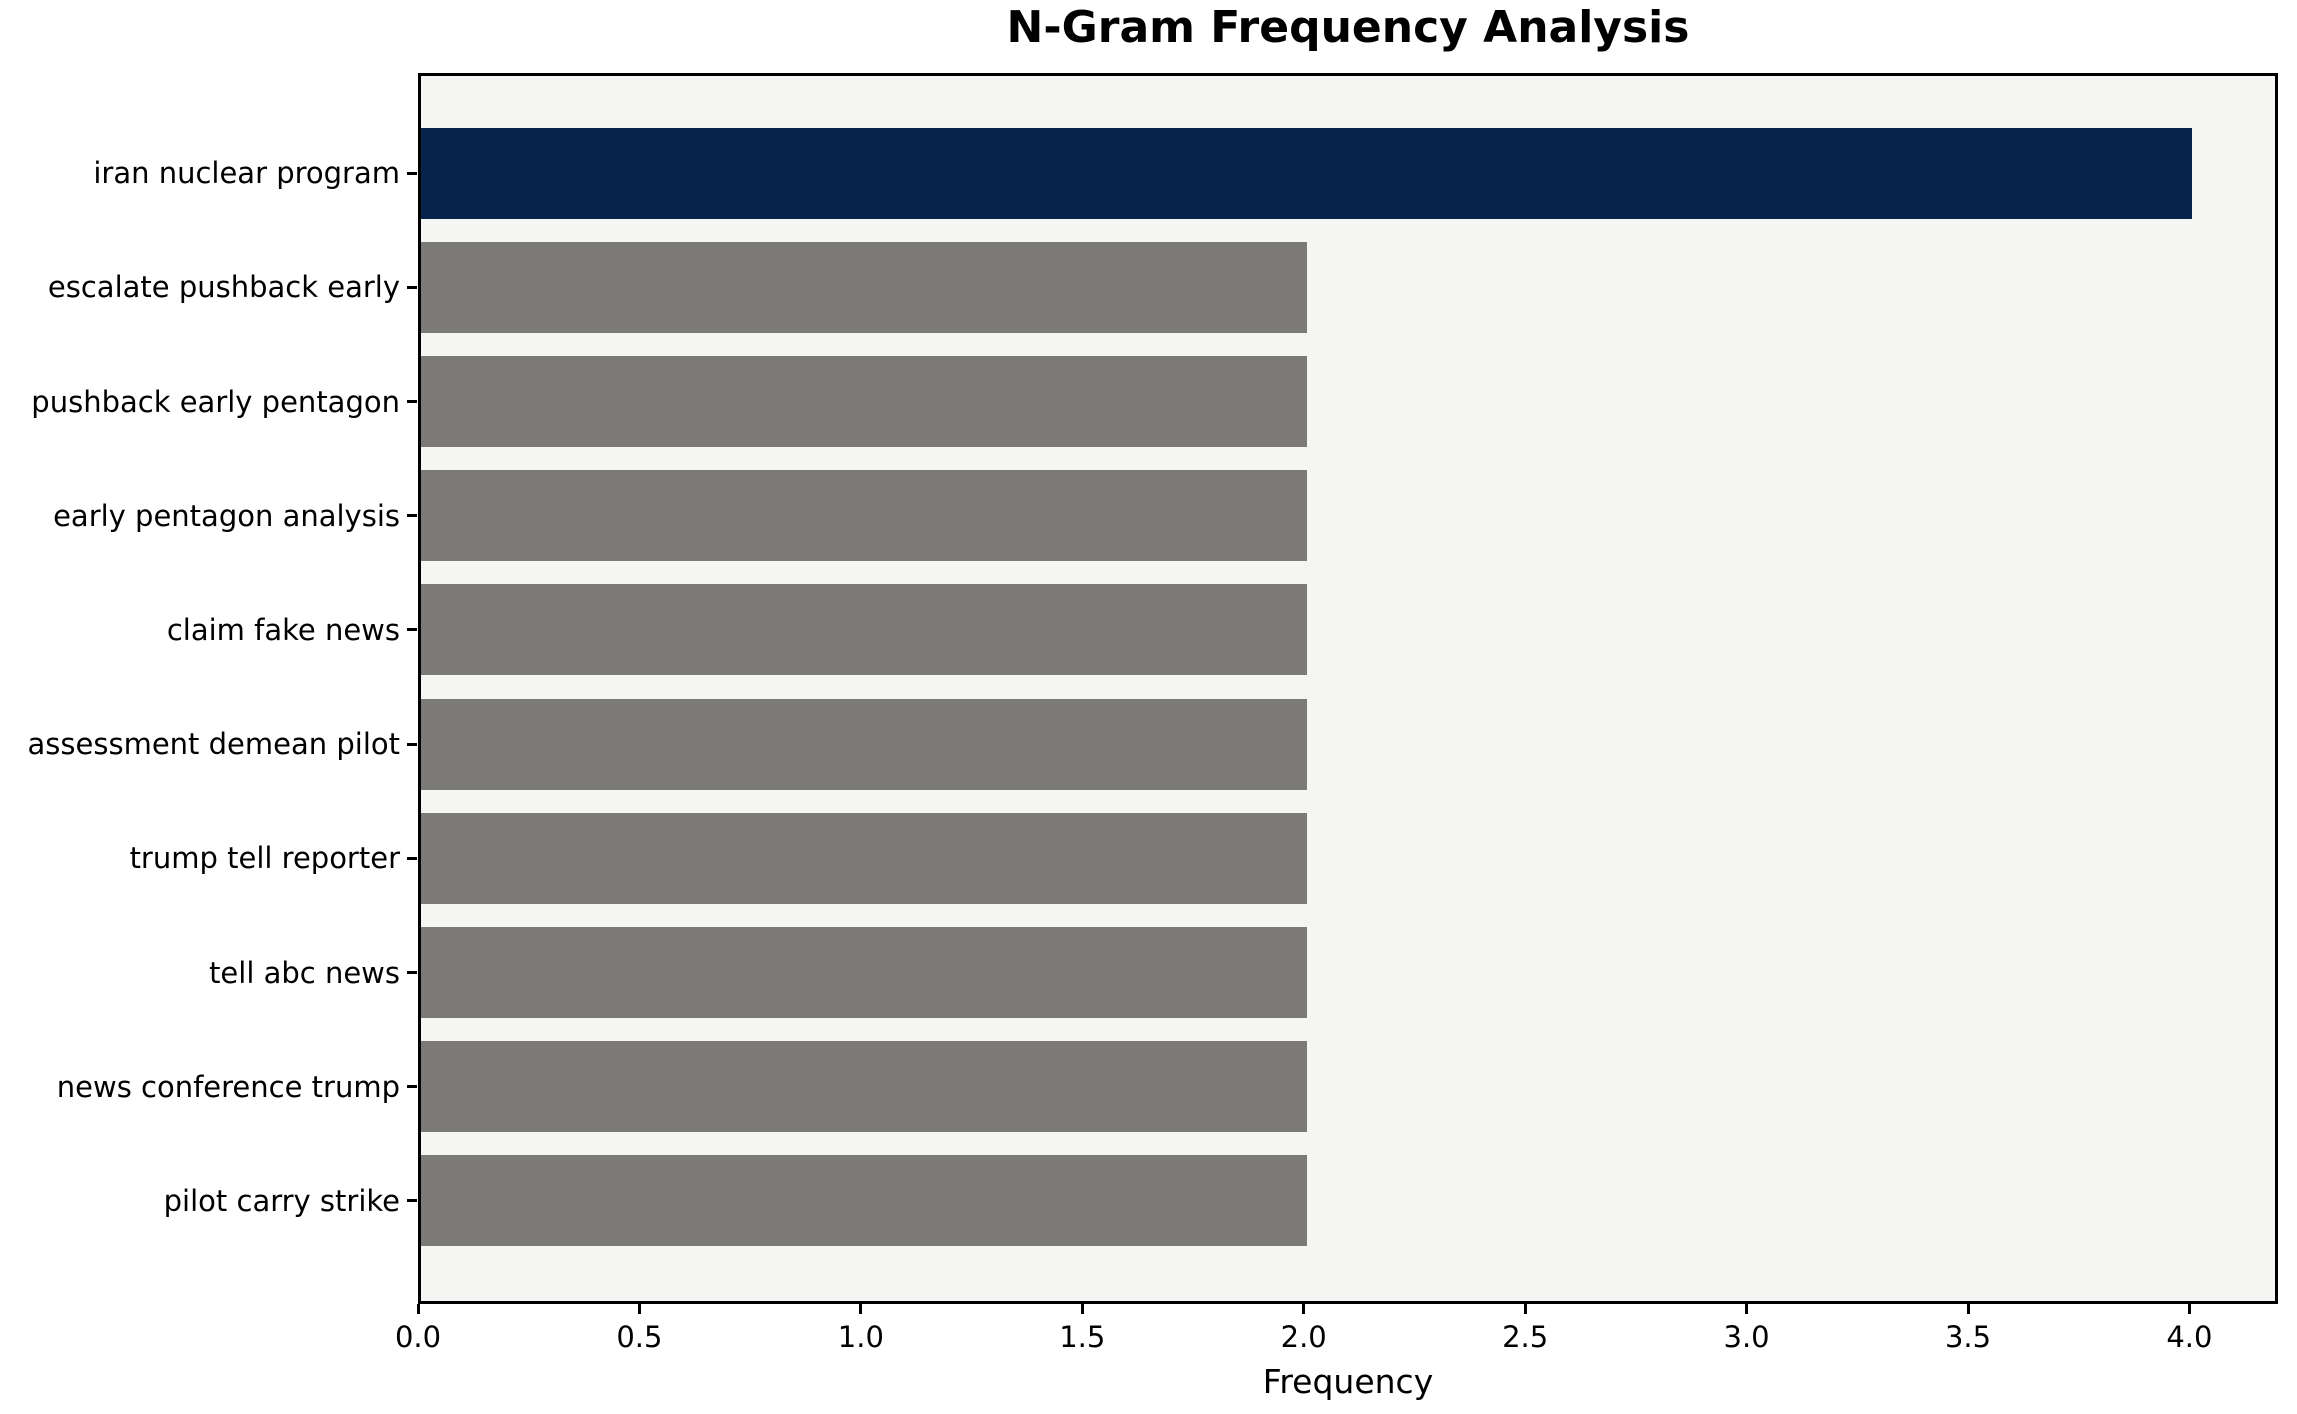  I want to click on bar-pushback-early-pentagon, so click(864, 401).